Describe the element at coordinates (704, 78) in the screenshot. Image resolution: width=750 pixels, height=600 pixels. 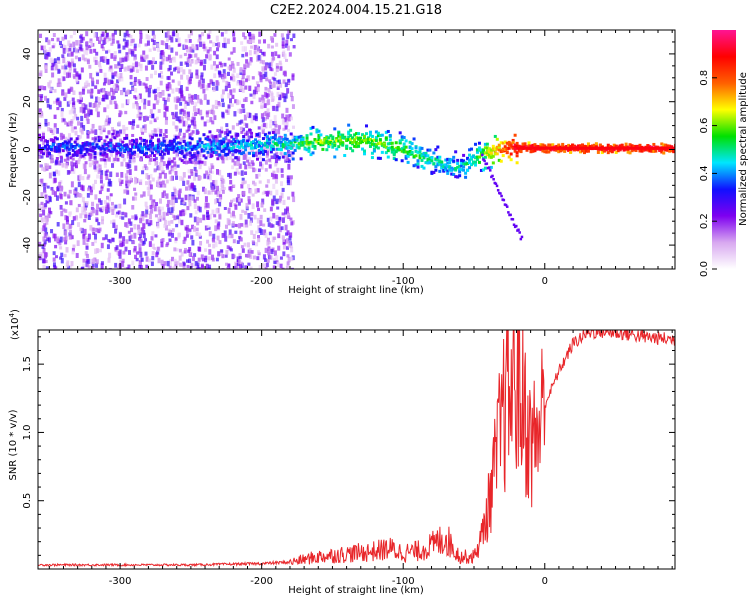
I see `colorbar-tick-label: 0.8` at that location.